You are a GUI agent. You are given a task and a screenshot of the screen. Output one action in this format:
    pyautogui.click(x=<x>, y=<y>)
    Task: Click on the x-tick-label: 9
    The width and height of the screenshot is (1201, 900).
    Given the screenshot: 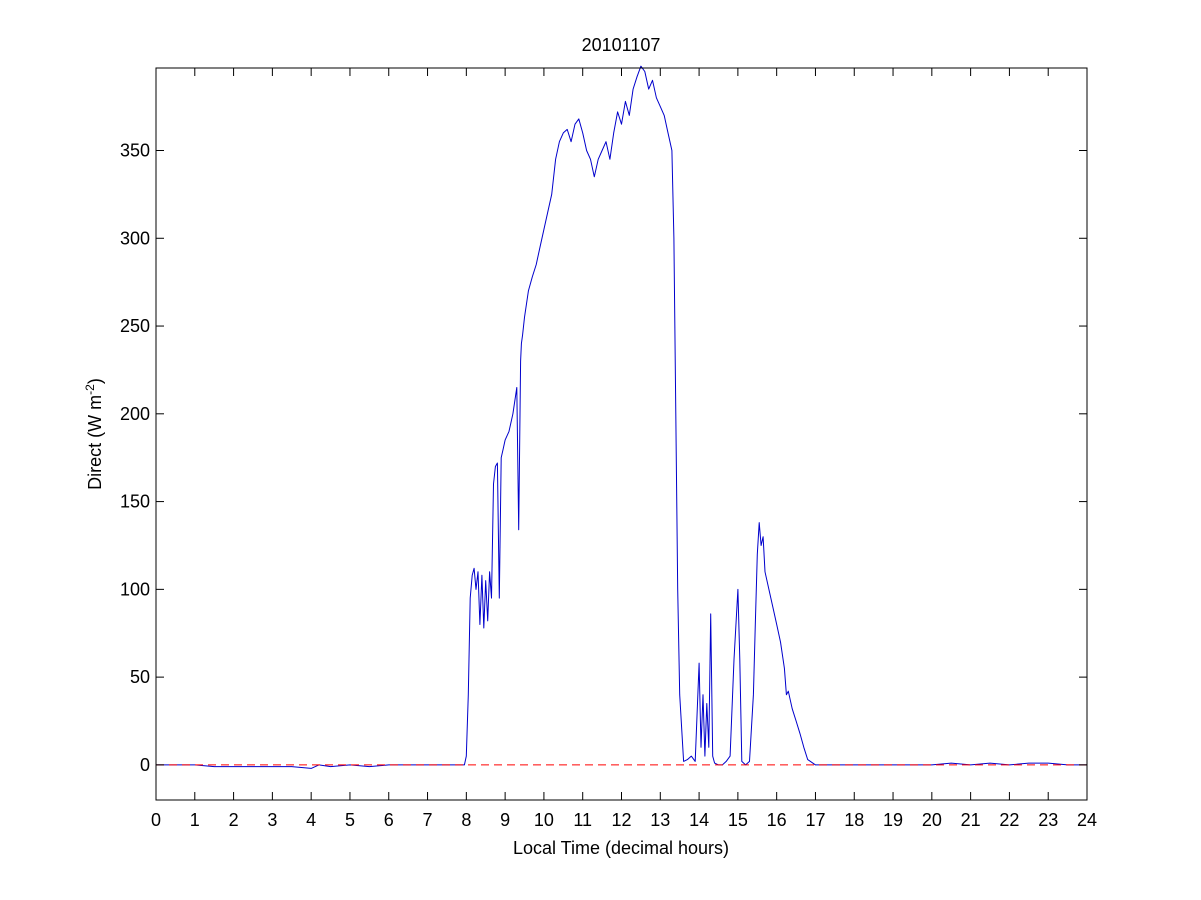 What is the action you would take?
    pyautogui.click(x=505, y=820)
    